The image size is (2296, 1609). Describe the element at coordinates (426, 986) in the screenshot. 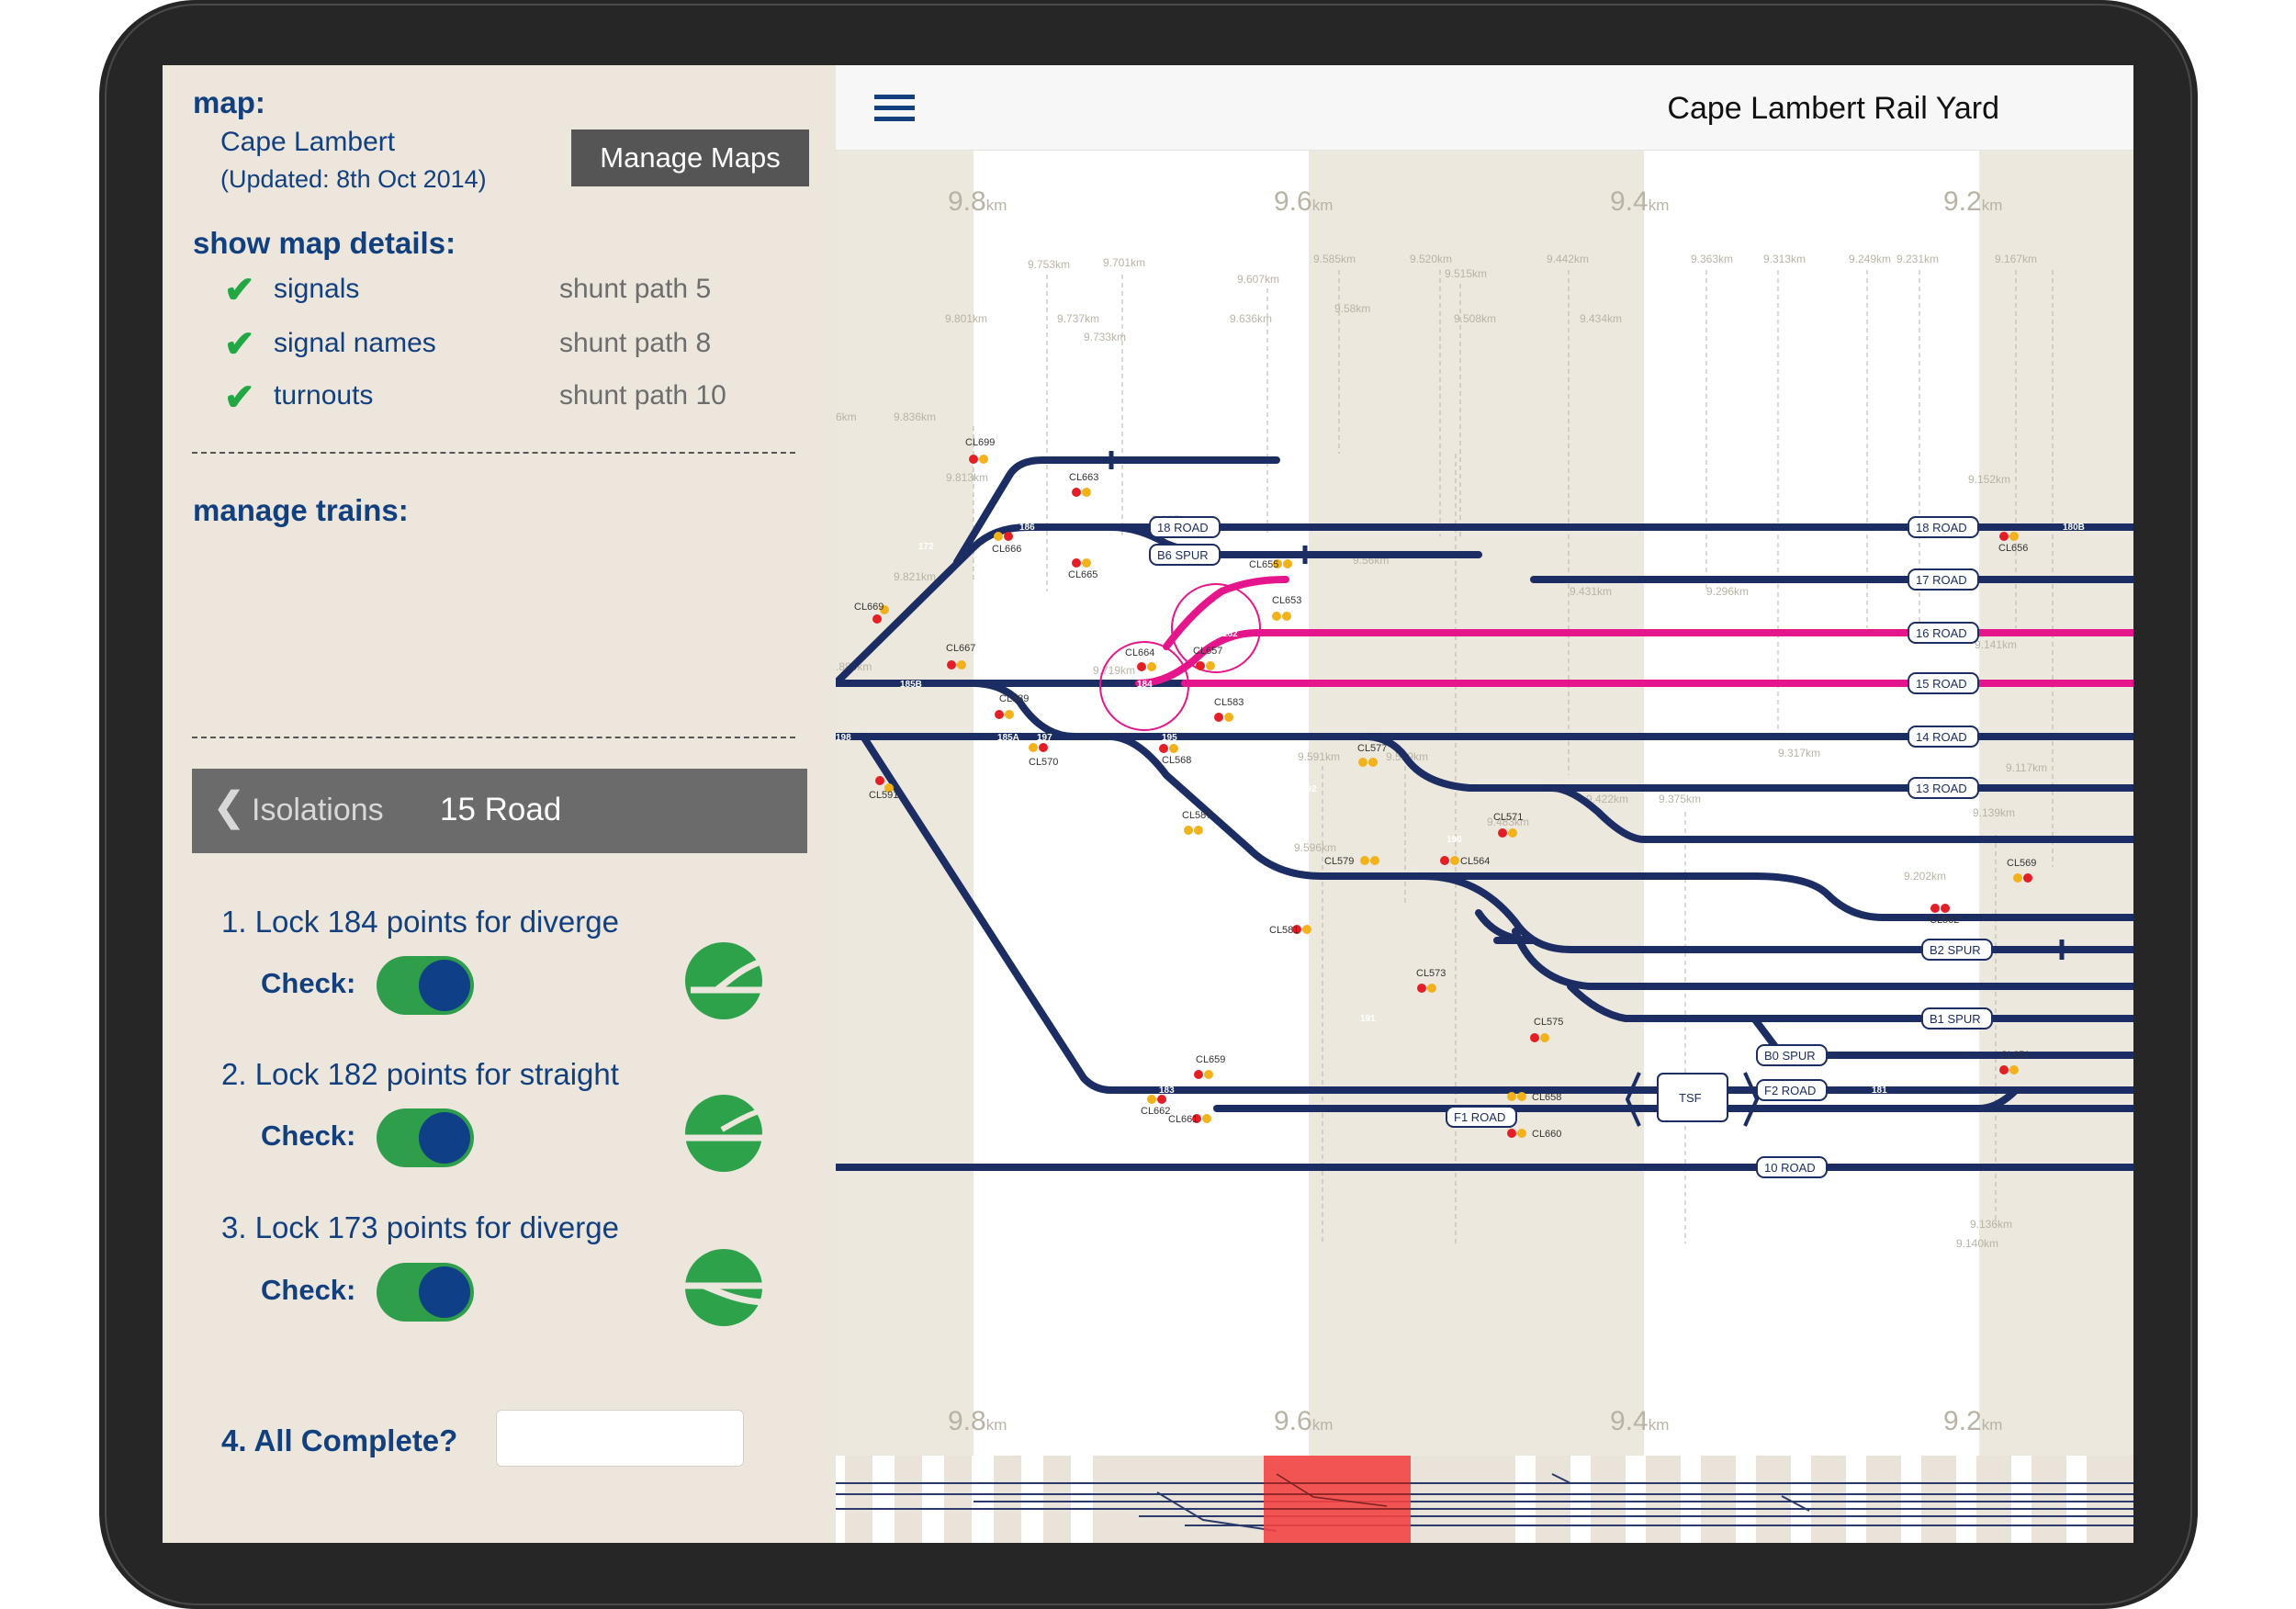

I see `step-1-check-toggle` at that location.